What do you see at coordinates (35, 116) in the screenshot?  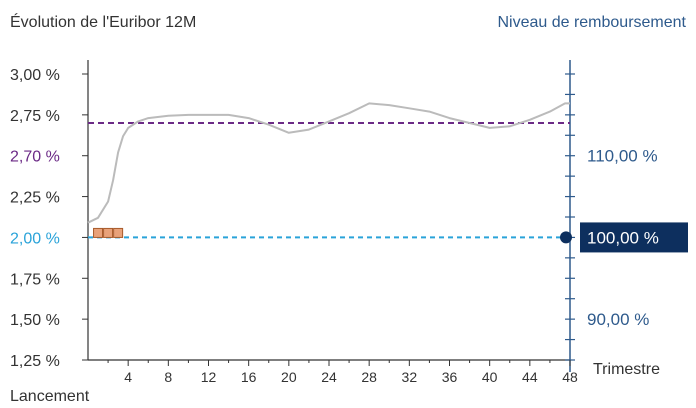 I see `y-tick-label: 2,75 %` at bounding box center [35, 116].